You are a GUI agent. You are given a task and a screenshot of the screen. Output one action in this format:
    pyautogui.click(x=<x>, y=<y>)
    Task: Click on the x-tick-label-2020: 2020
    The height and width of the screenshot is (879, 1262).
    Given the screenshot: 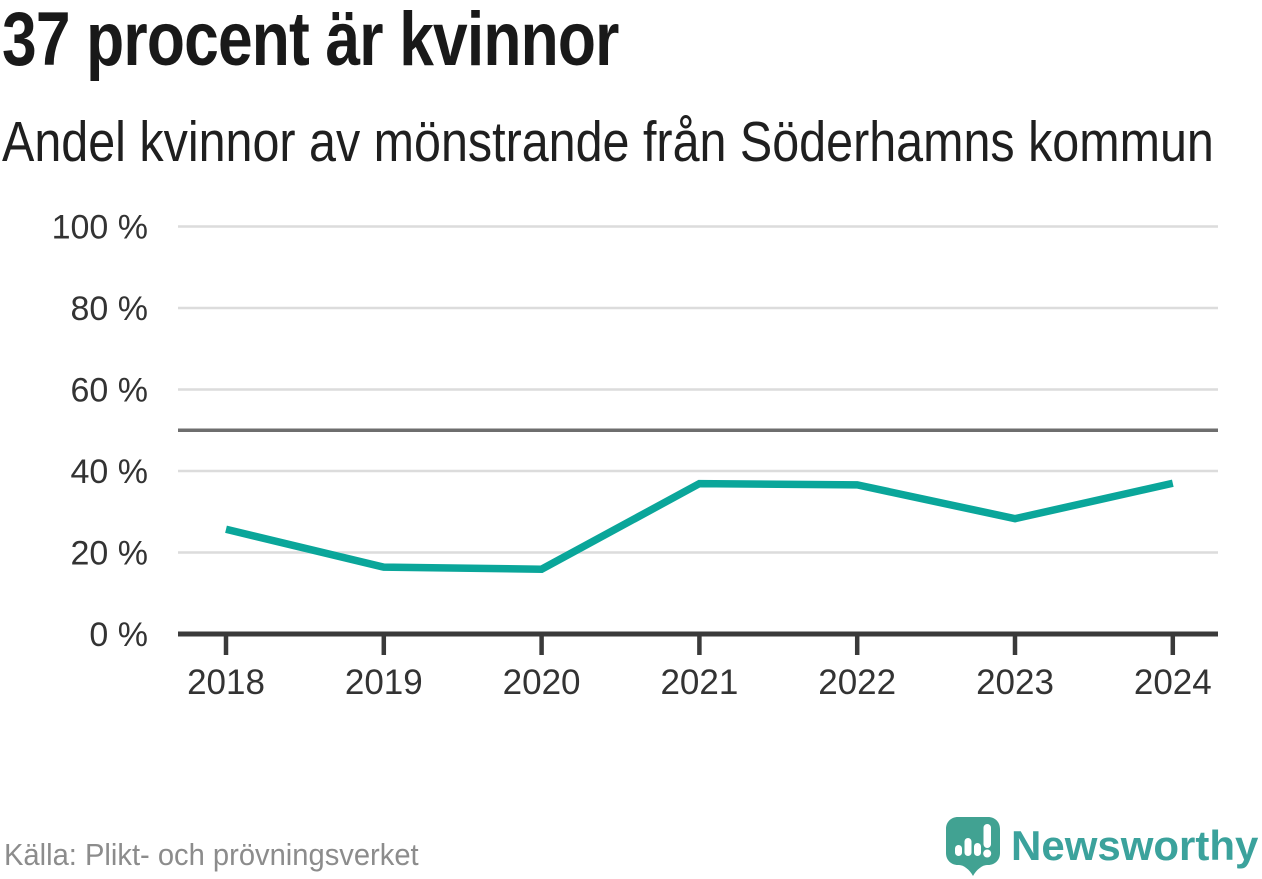 What is the action you would take?
    pyautogui.click(x=542, y=682)
    